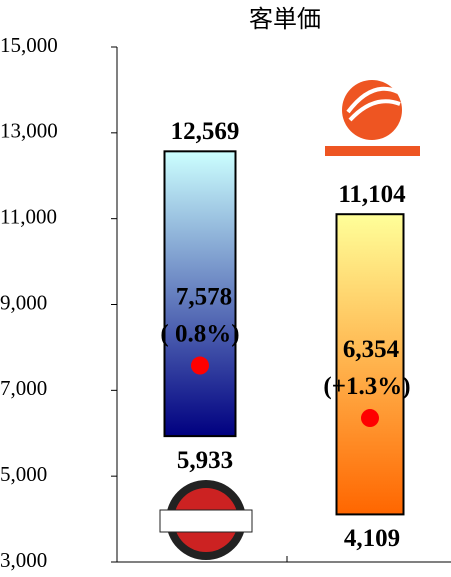  Describe the element at coordinates (372, 538) in the screenshot. I see `low-label: 4,109` at that location.